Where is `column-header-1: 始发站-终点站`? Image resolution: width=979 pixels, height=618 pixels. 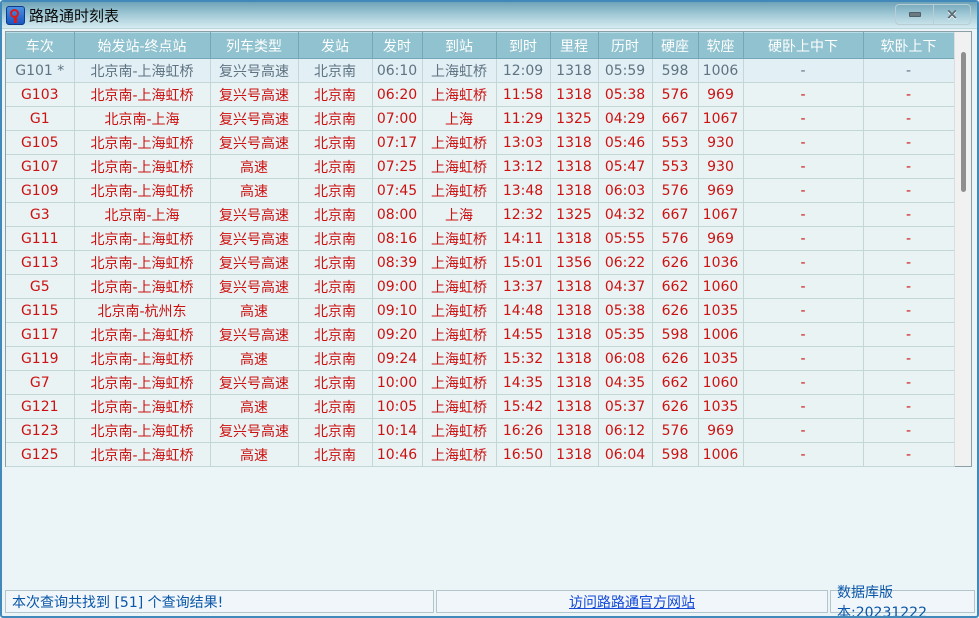 column-header-1: 始发站-终点站 is located at coordinates (142, 45).